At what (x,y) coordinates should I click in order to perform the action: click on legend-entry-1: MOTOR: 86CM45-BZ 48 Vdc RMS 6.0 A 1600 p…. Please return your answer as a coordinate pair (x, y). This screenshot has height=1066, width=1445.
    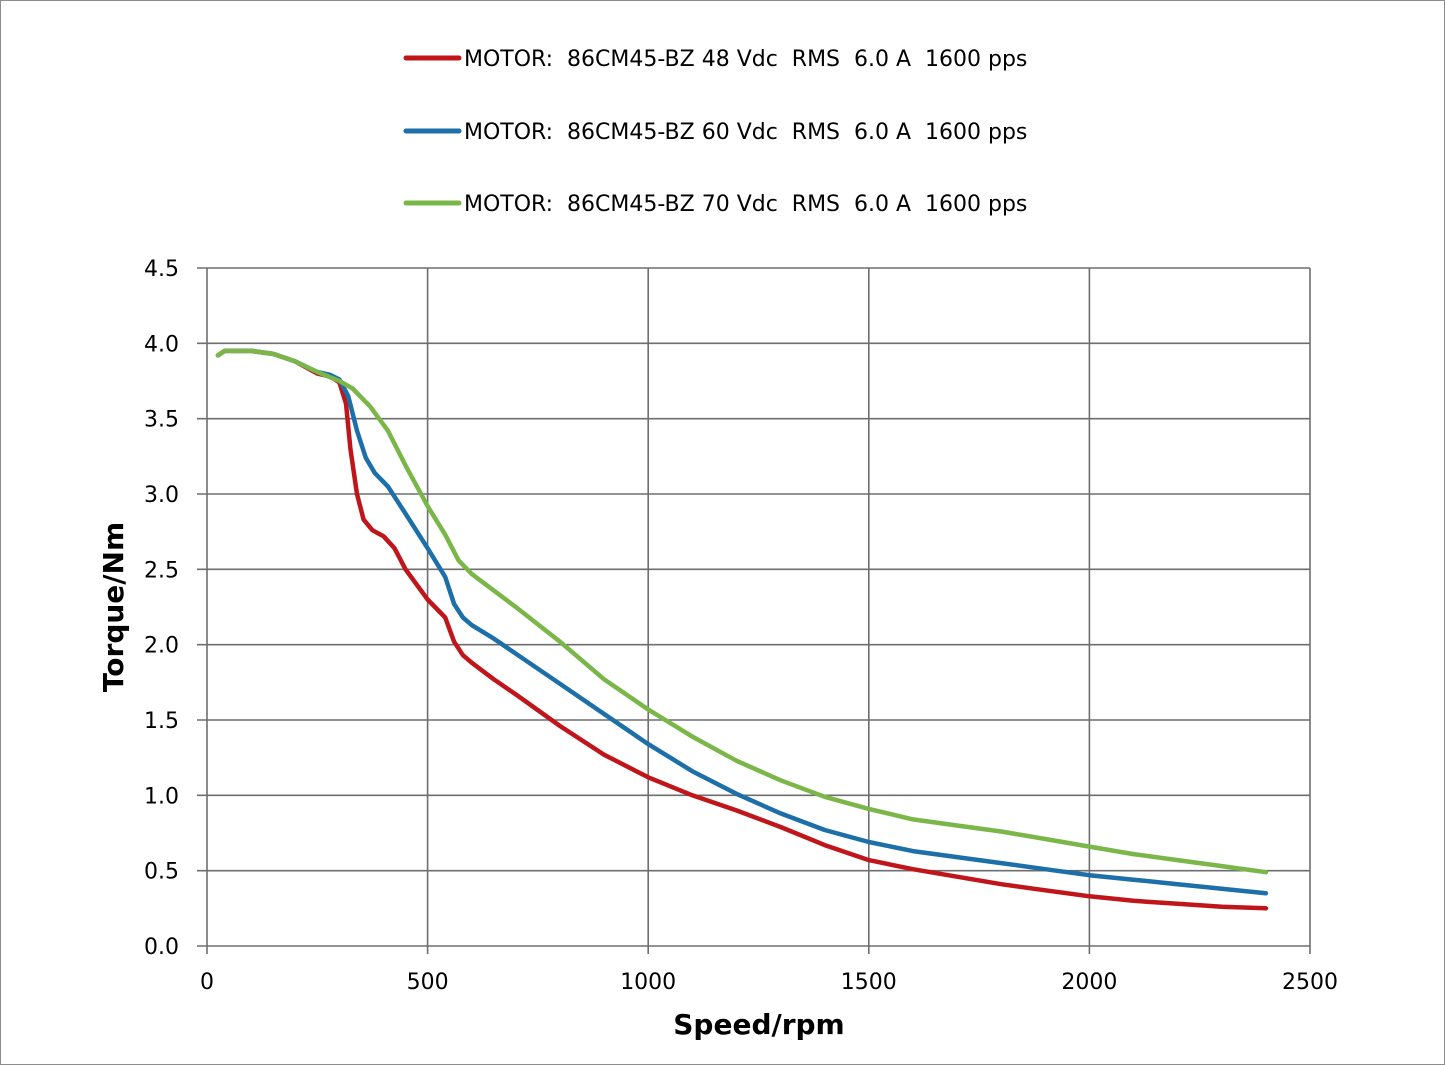
    Looking at the image, I should click on (745, 59).